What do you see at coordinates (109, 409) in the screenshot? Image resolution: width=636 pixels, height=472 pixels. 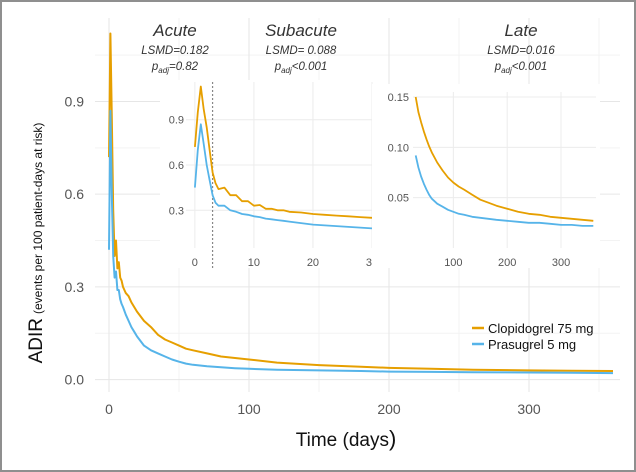 I see `x-tick-label: 0` at bounding box center [109, 409].